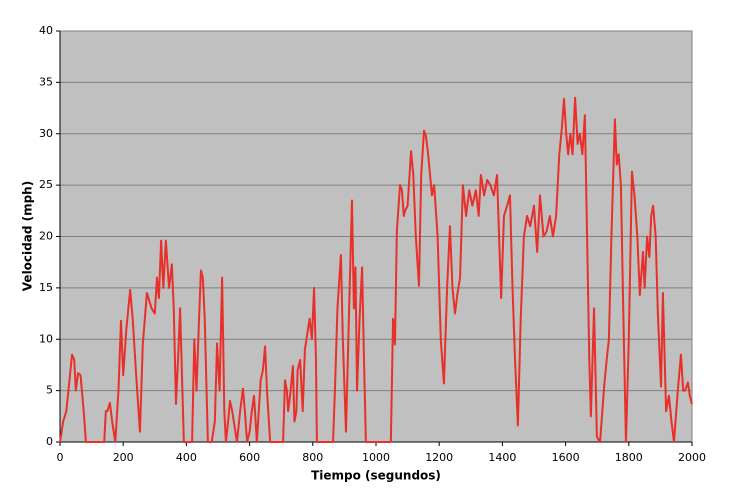  Describe the element at coordinates (629, 457) in the screenshot. I see `x-tick-label: 1800` at that location.